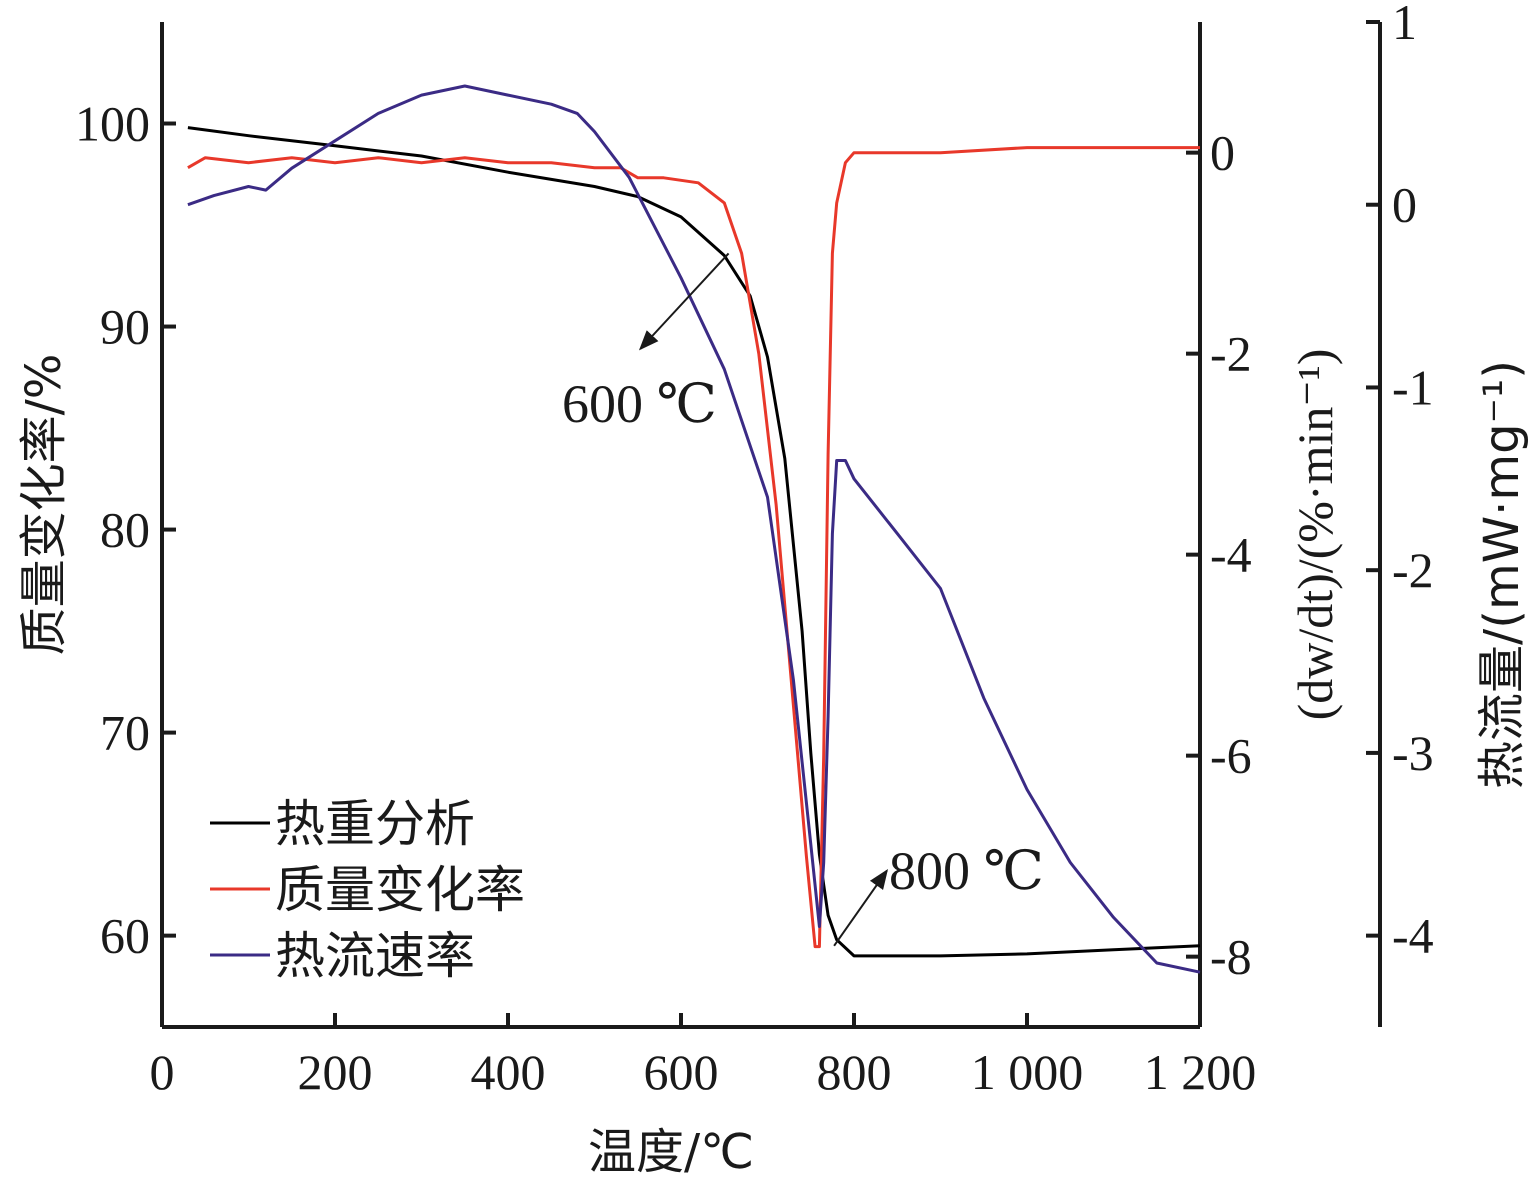  What do you see at coordinates (112, 124) in the screenshot?
I see `y-left-tick-label: 100` at bounding box center [112, 124].